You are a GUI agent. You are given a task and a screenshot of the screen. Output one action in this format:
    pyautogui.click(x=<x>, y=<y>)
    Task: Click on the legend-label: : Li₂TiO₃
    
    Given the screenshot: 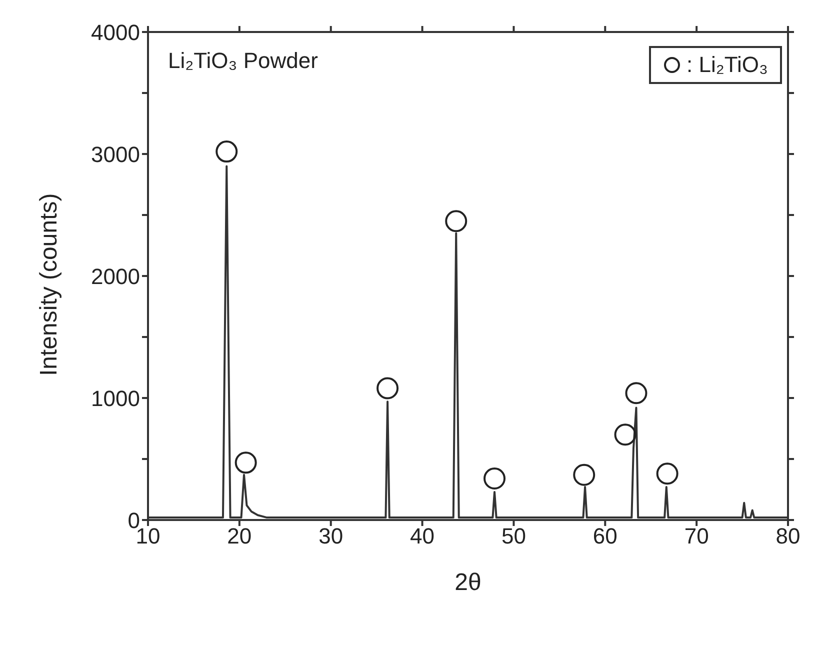 What is the action you would take?
    pyautogui.click(x=727, y=65)
    